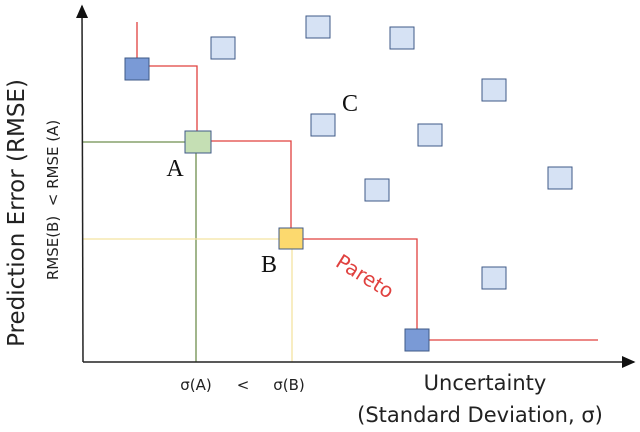 The width and height of the screenshot is (640, 432). Describe the element at coordinates (82, 183) in the screenshot. I see `y-axis` at that location.